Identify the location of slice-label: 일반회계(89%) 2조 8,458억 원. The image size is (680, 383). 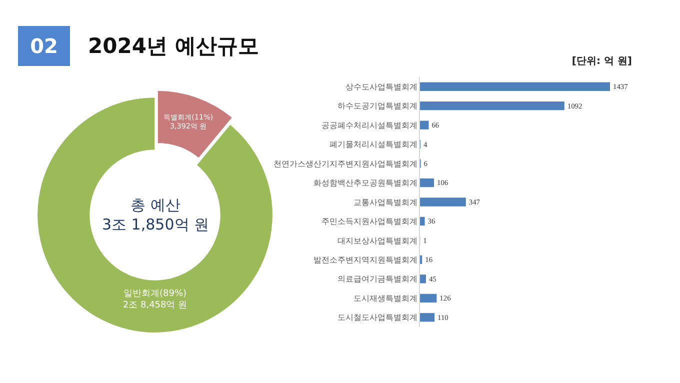
(155, 299).